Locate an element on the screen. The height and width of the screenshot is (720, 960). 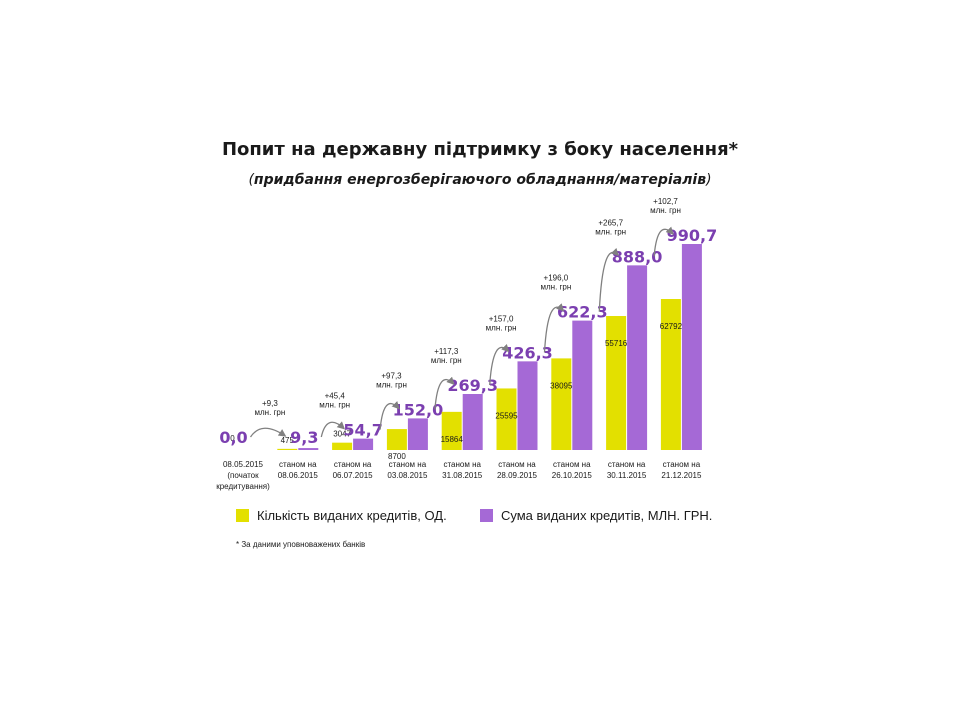
x-tick-label-2-0: станом на is located at coordinates (353, 464).